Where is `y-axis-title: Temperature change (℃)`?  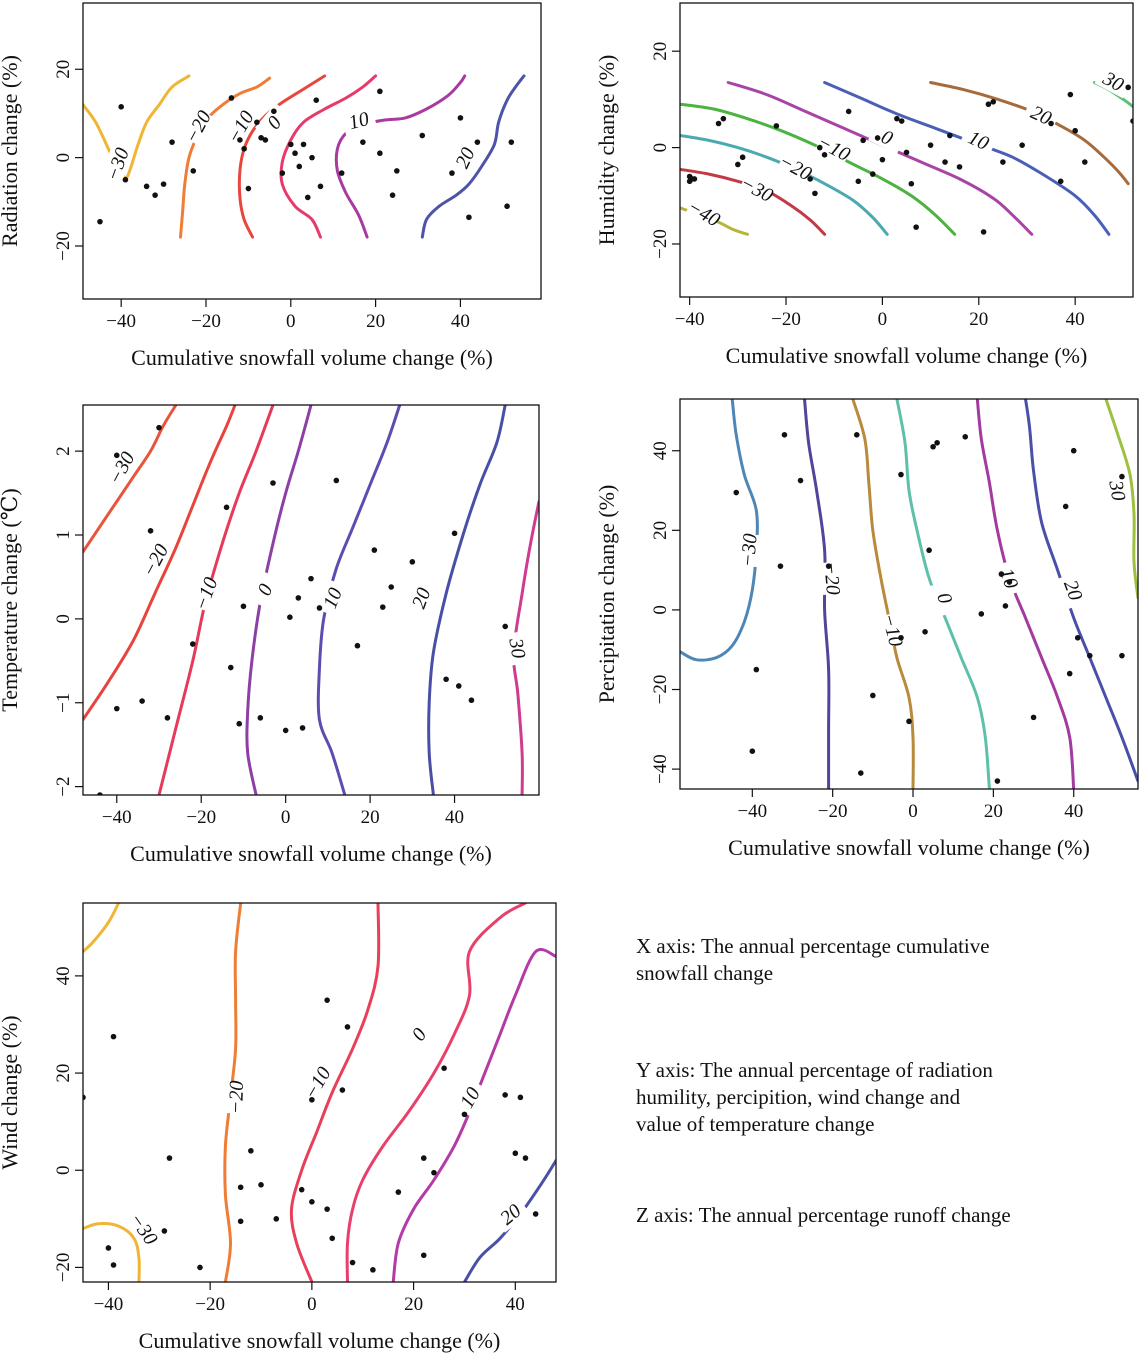 y-axis-title: Temperature change (℃) is located at coordinates (11, 599).